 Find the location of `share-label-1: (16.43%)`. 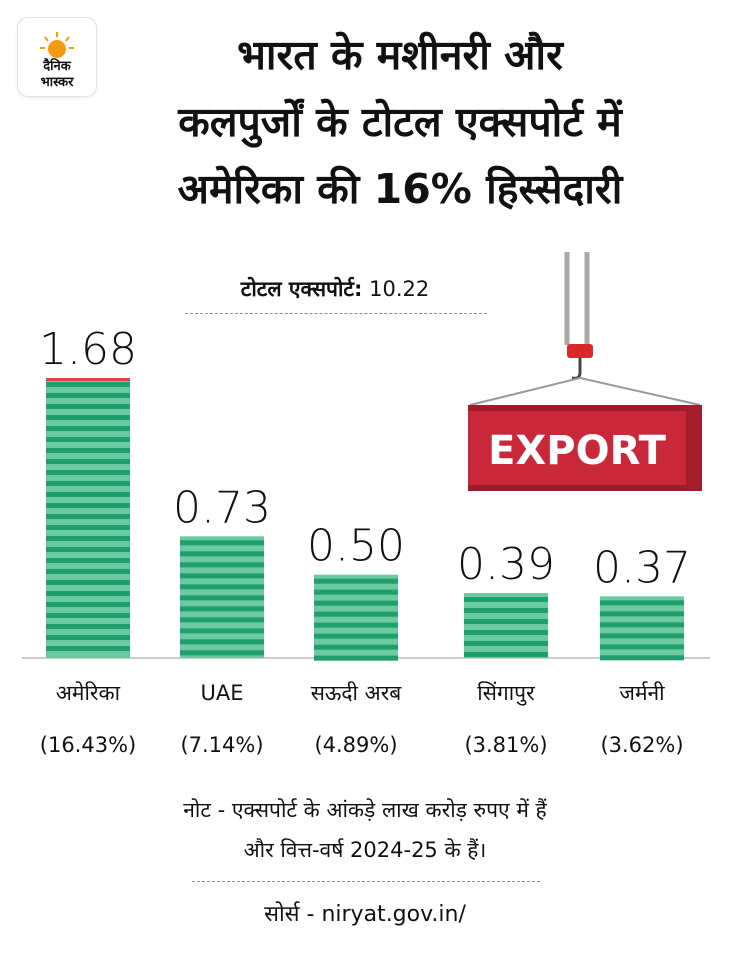

share-label-1: (16.43%) is located at coordinates (88, 745).